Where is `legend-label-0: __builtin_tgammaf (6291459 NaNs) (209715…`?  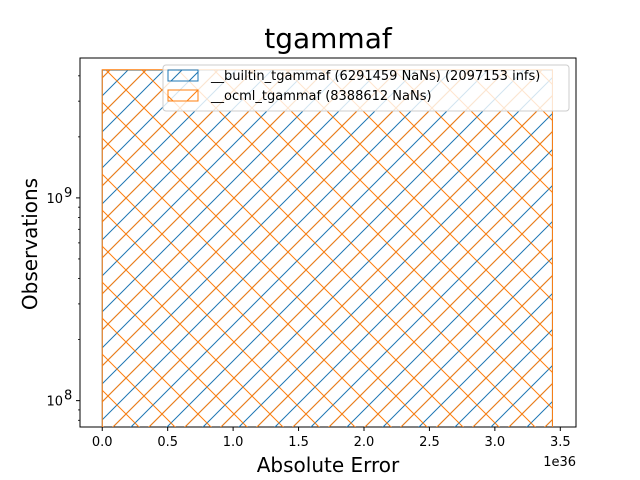 legend-label-0: __builtin_tgammaf (6291459 NaNs) (209715… is located at coordinates (375, 76).